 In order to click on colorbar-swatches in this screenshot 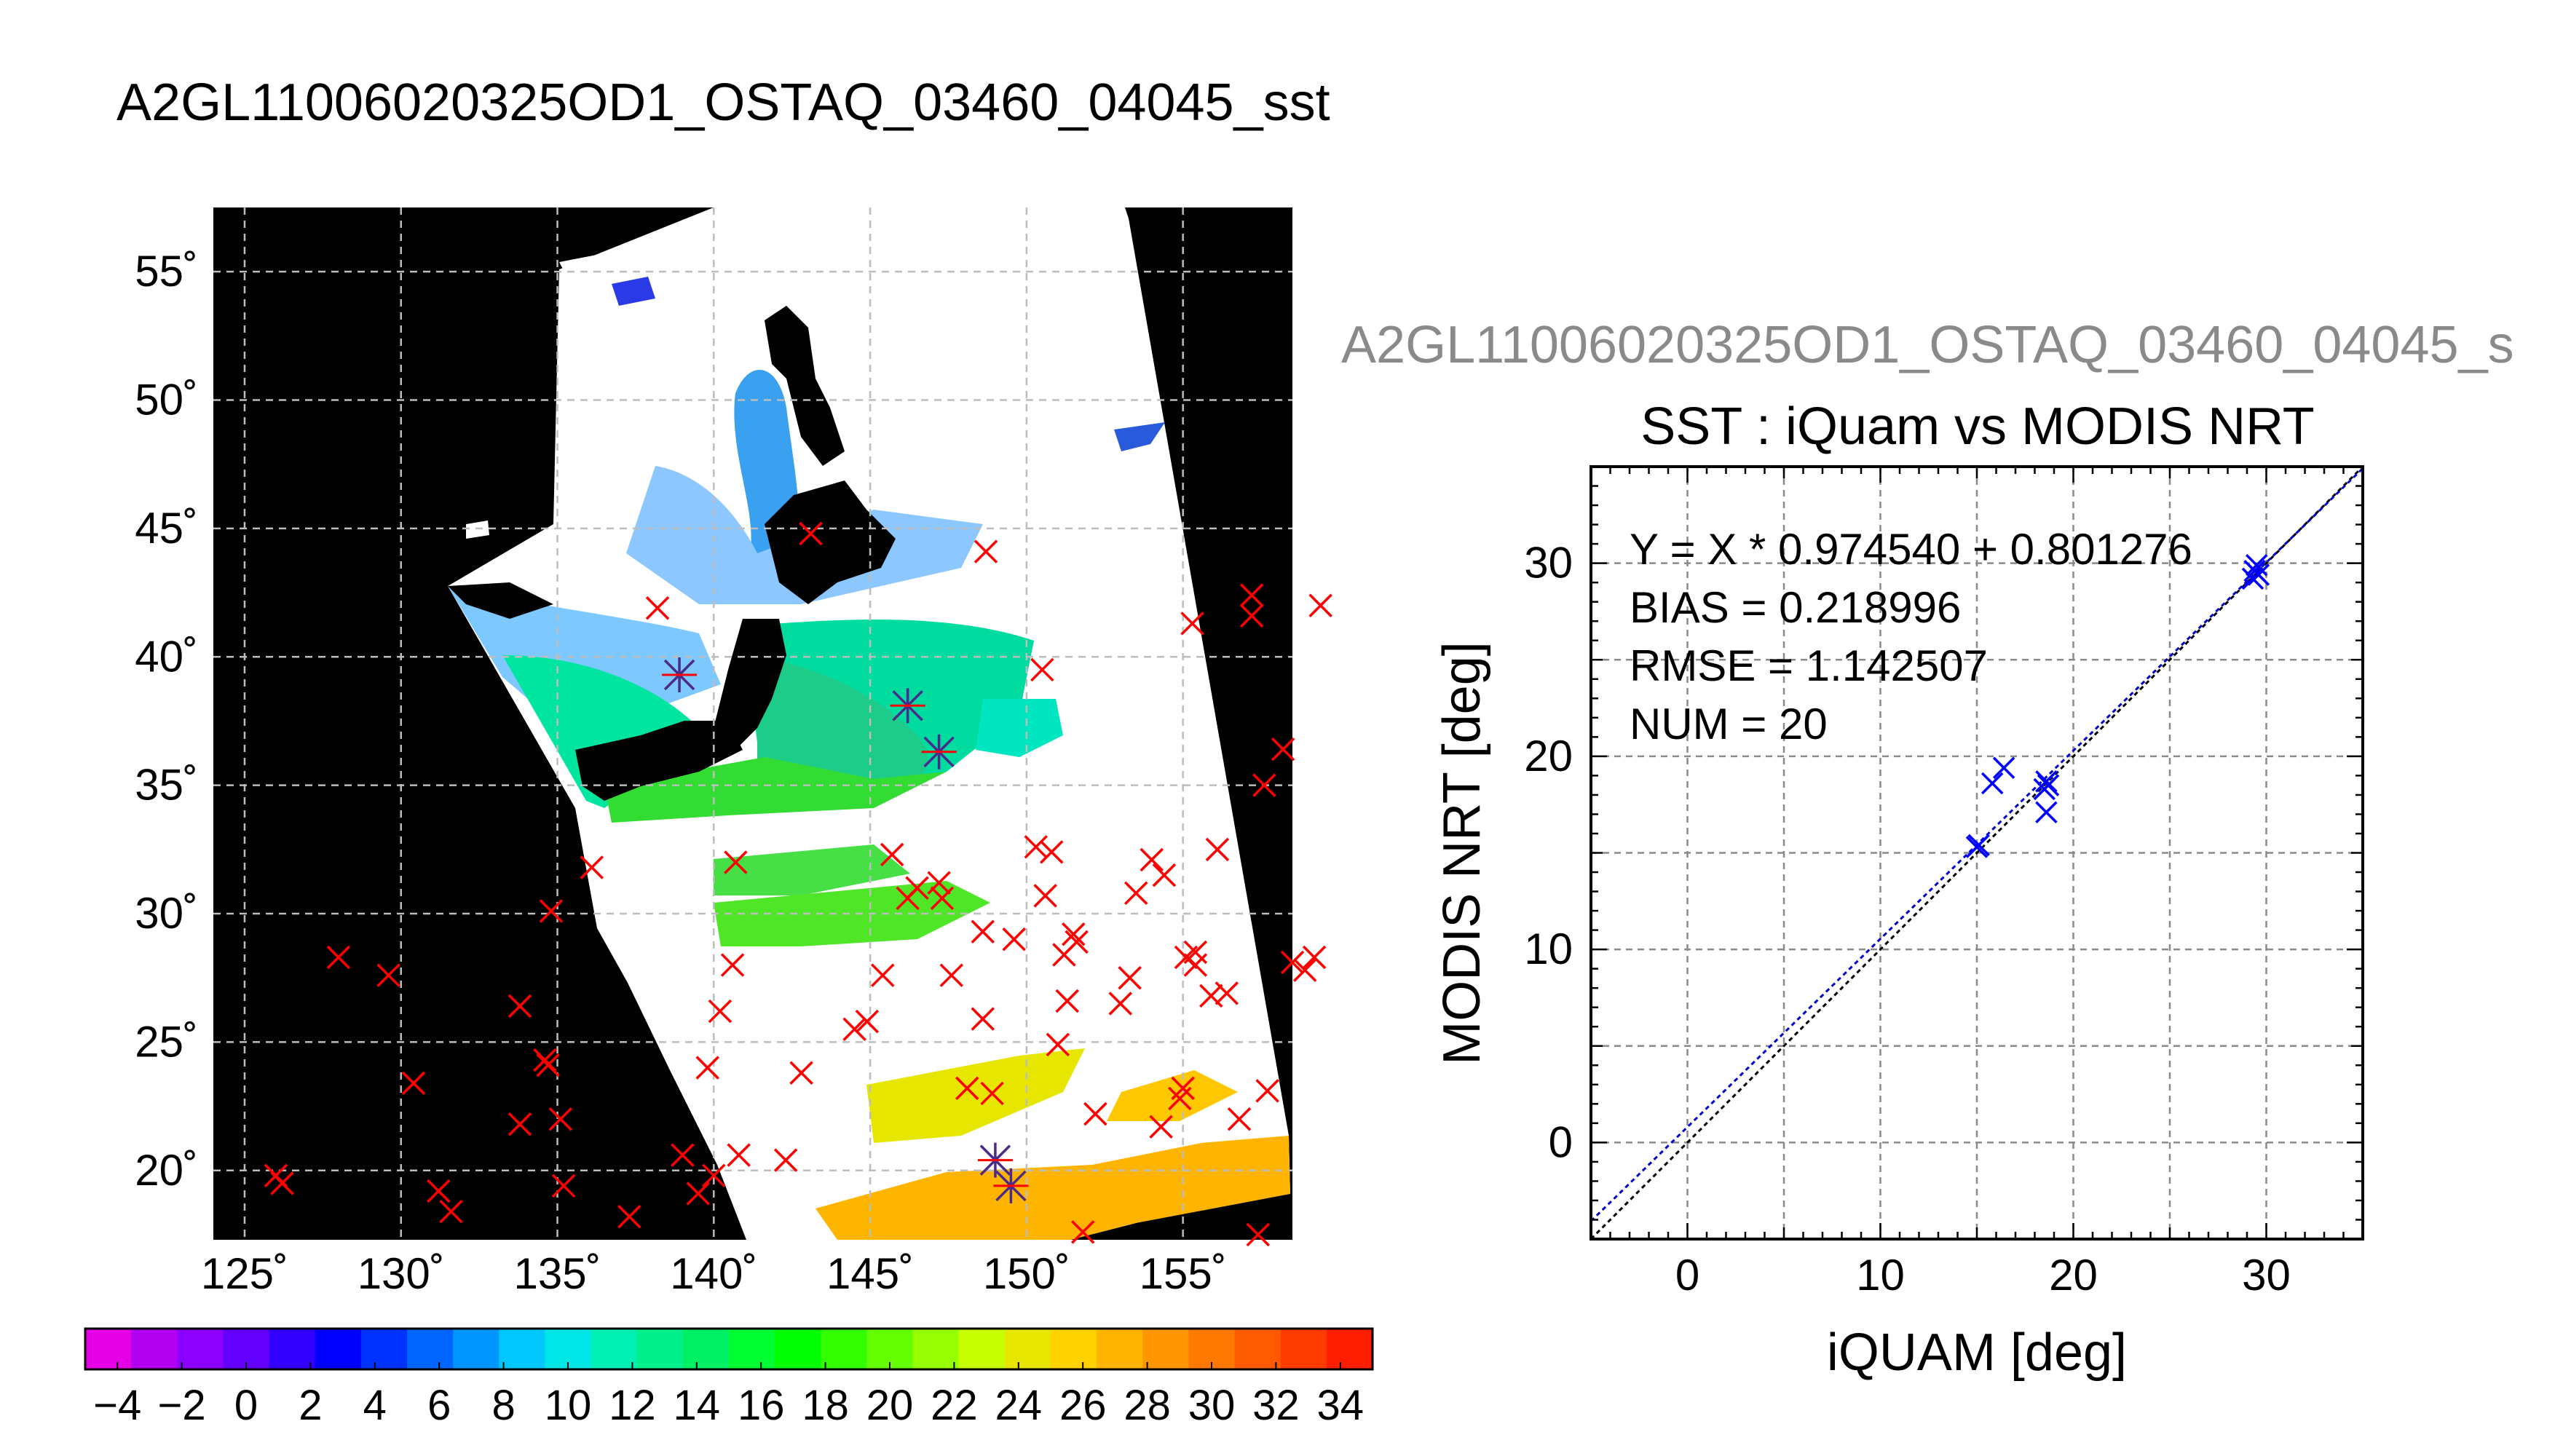, I will do `click(729, 1349)`.